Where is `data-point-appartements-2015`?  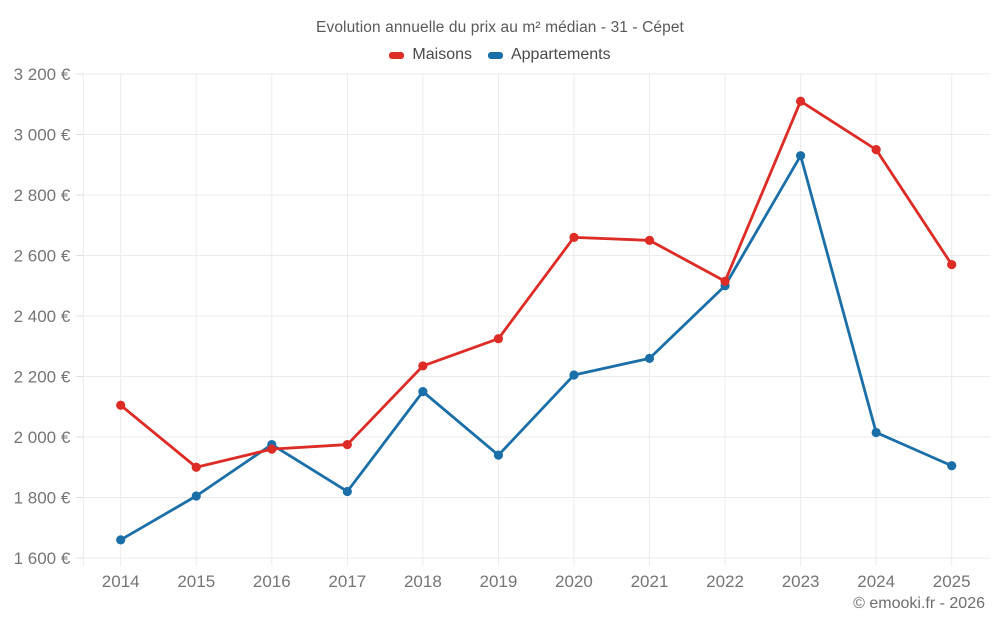
data-point-appartements-2015 is located at coordinates (196, 496).